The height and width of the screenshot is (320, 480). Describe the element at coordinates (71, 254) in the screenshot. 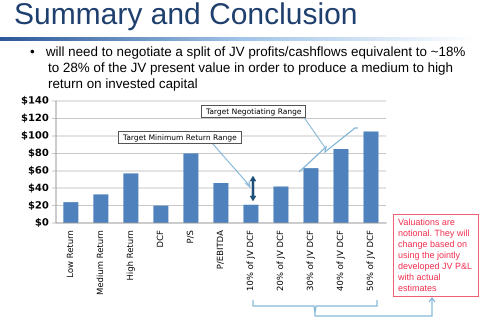

I see `x-tick-label: Low Return` at that location.